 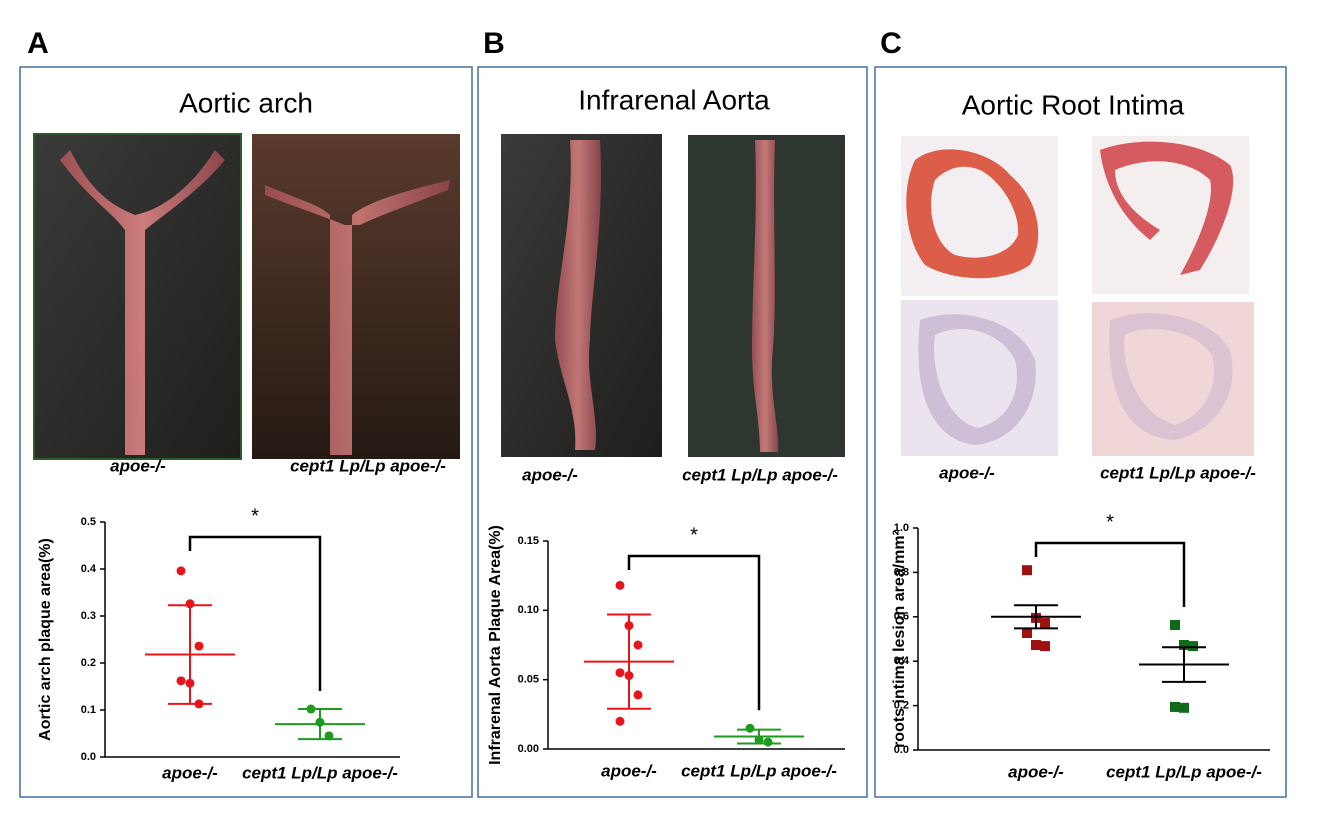 What do you see at coordinates (901, 528) in the screenshot?
I see `y-tick-label: 1.0` at bounding box center [901, 528].